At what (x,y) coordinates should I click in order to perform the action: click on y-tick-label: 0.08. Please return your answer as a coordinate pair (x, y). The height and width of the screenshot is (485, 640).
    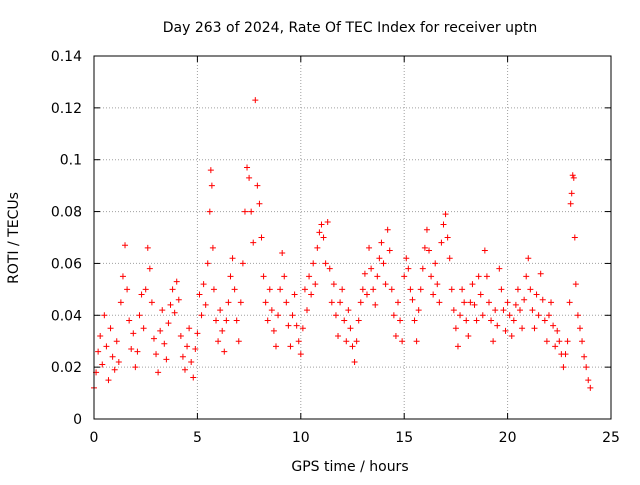
    Looking at the image, I should click on (66, 213).